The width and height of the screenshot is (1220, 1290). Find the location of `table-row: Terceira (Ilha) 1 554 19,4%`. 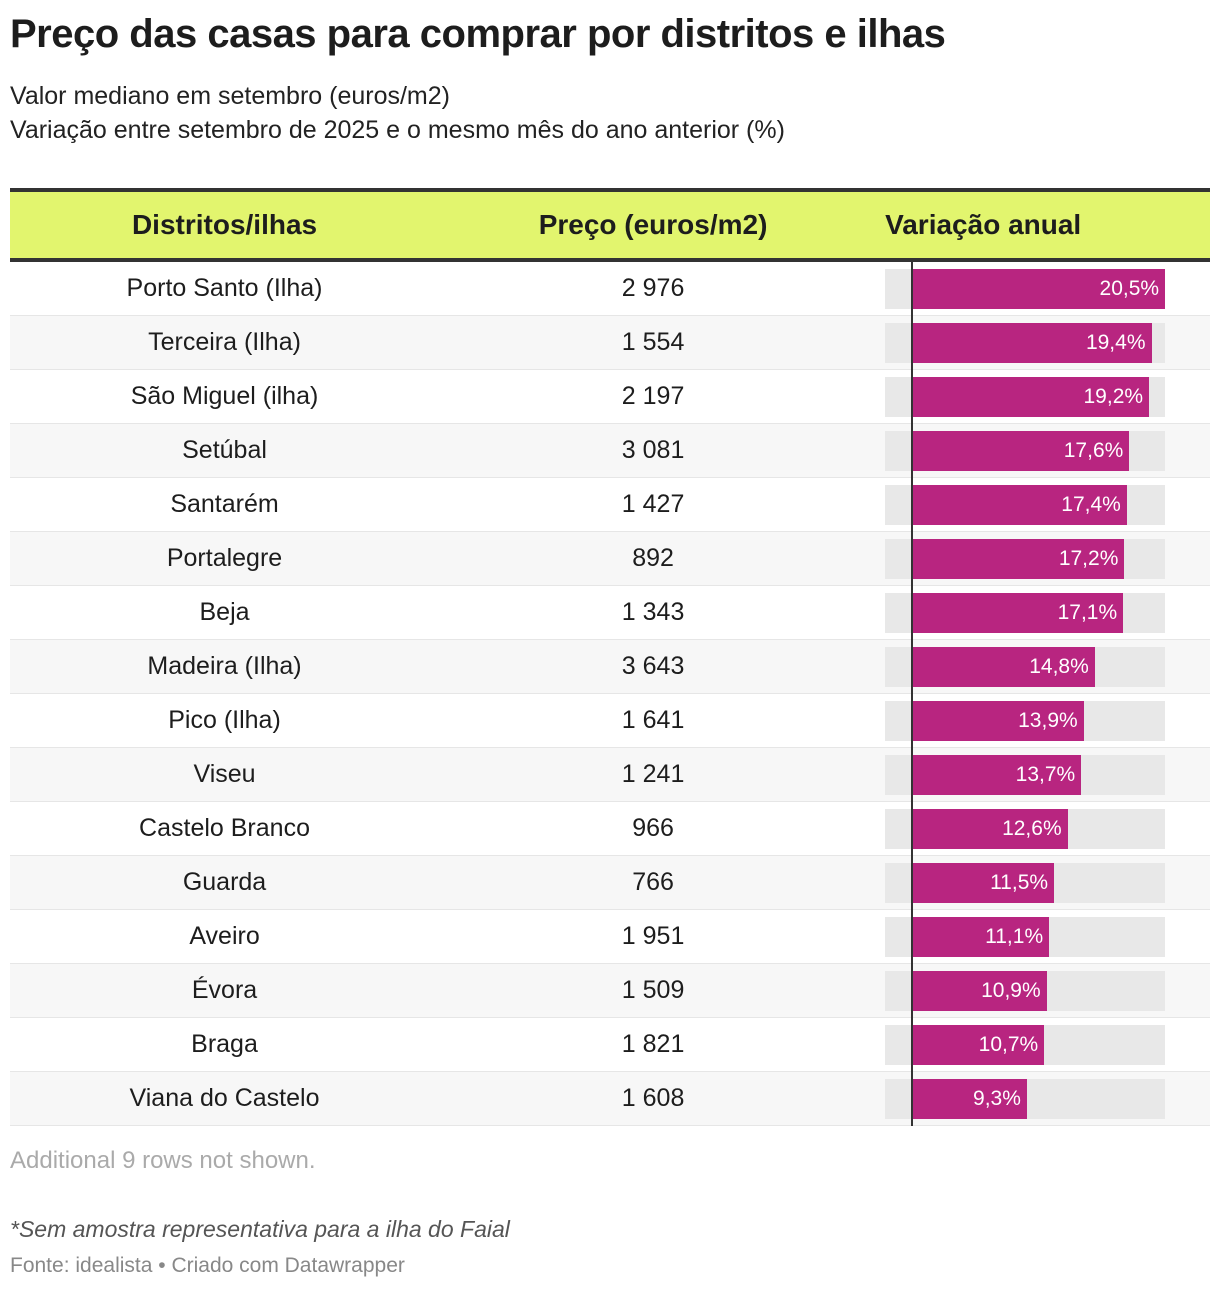

table-row: Terceira (Ilha) 1 554 19,4% is located at coordinates (610, 342).